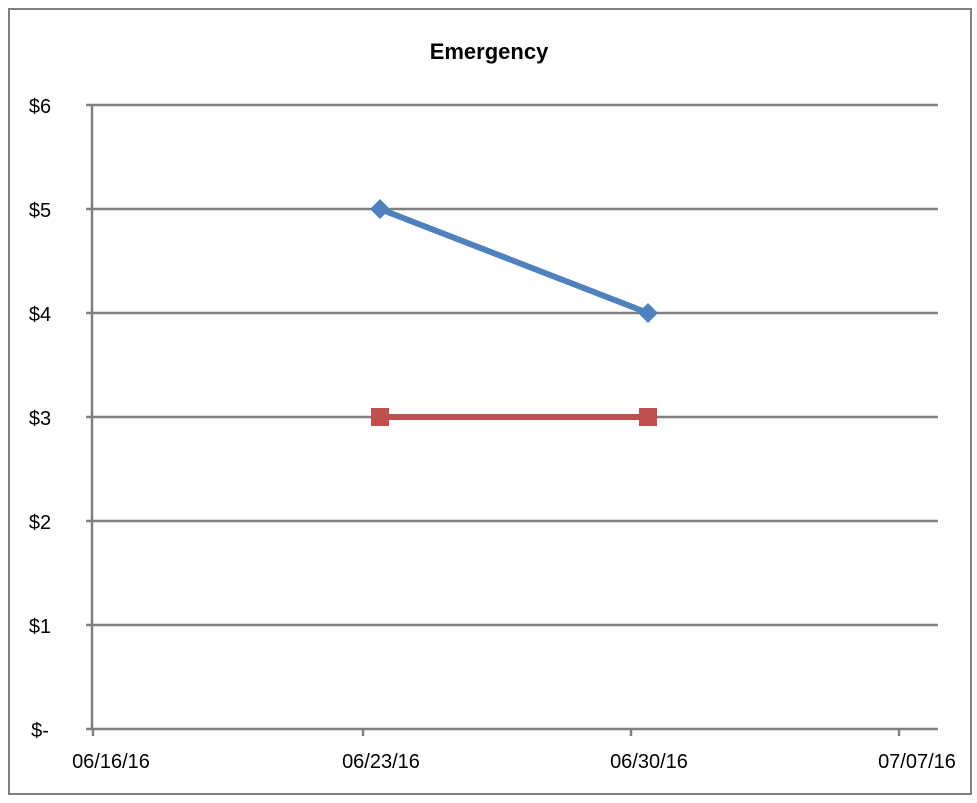  Describe the element at coordinates (40, 731) in the screenshot. I see `y-tick-label: $-` at that location.